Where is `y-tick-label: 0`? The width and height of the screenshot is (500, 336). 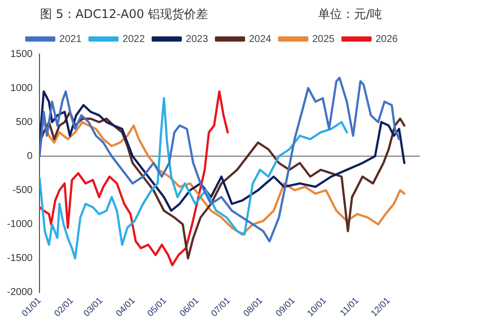 y-tick-label: 0 is located at coordinates (30, 156).